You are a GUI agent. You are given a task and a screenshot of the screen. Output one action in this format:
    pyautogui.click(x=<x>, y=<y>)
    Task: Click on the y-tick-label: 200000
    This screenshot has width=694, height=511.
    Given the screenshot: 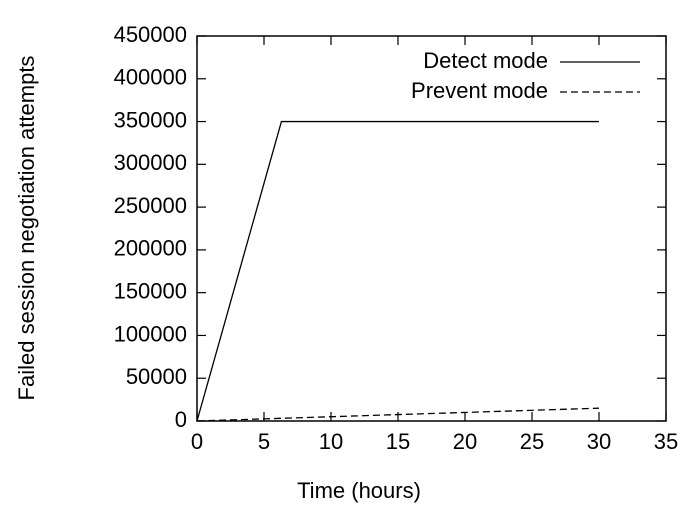 What is the action you would take?
    pyautogui.click(x=150, y=248)
    